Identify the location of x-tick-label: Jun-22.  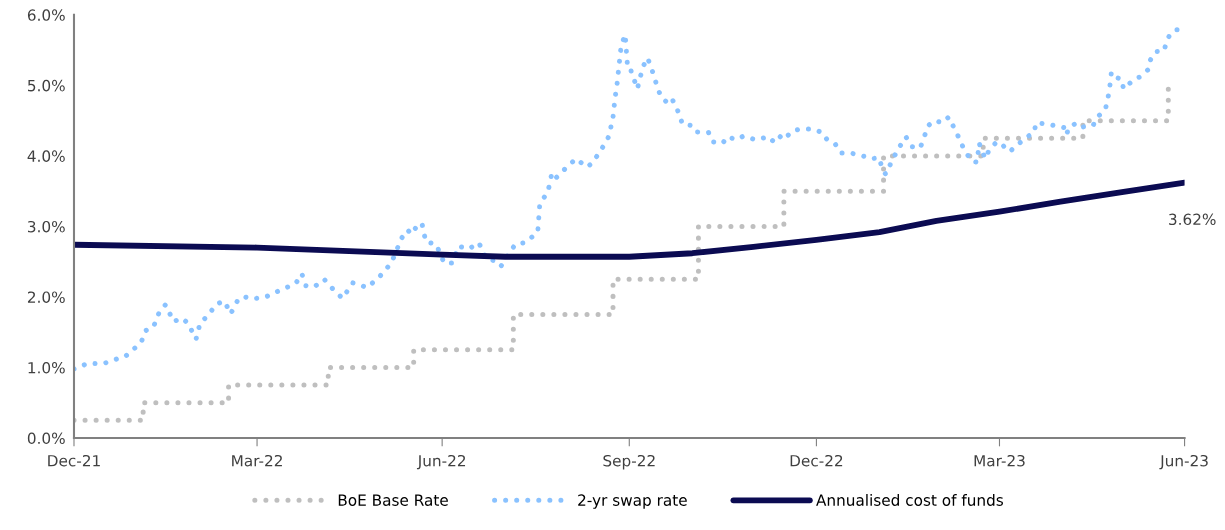
(441, 462).